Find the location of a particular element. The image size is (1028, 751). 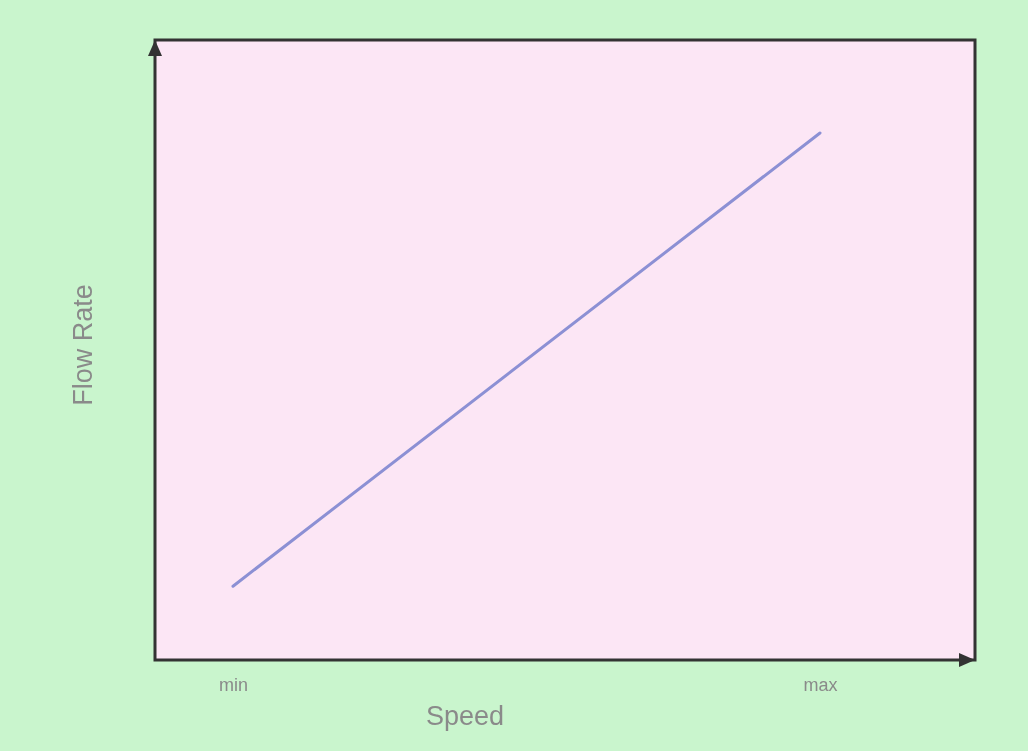

x-axis-title: Speed is located at coordinates (465, 716).